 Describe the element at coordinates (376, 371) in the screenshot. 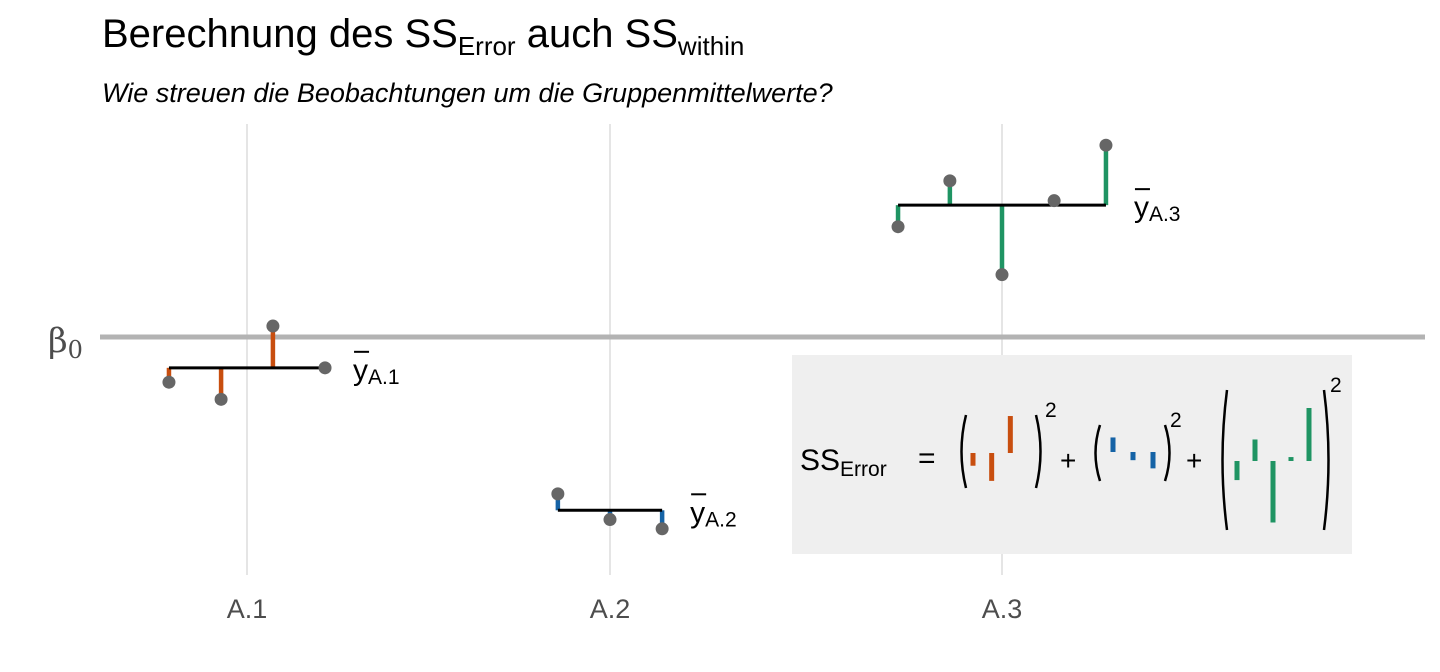

I see `group-mean-label-A.1: yA.1` at that location.